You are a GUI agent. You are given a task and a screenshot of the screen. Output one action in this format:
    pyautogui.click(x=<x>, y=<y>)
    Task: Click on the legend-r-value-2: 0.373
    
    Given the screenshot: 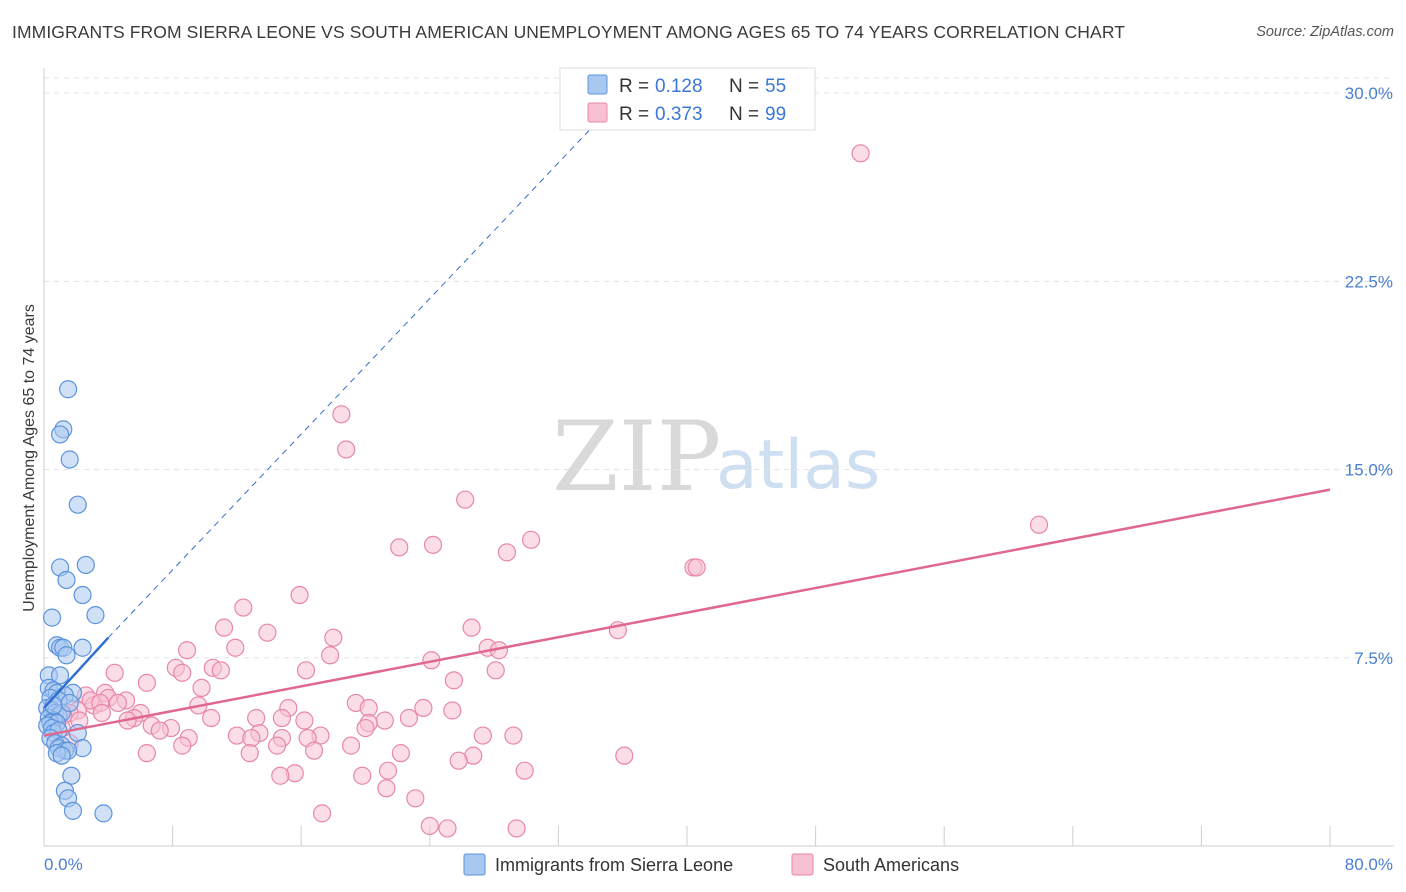 What is the action you would take?
    pyautogui.click(x=679, y=114)
    